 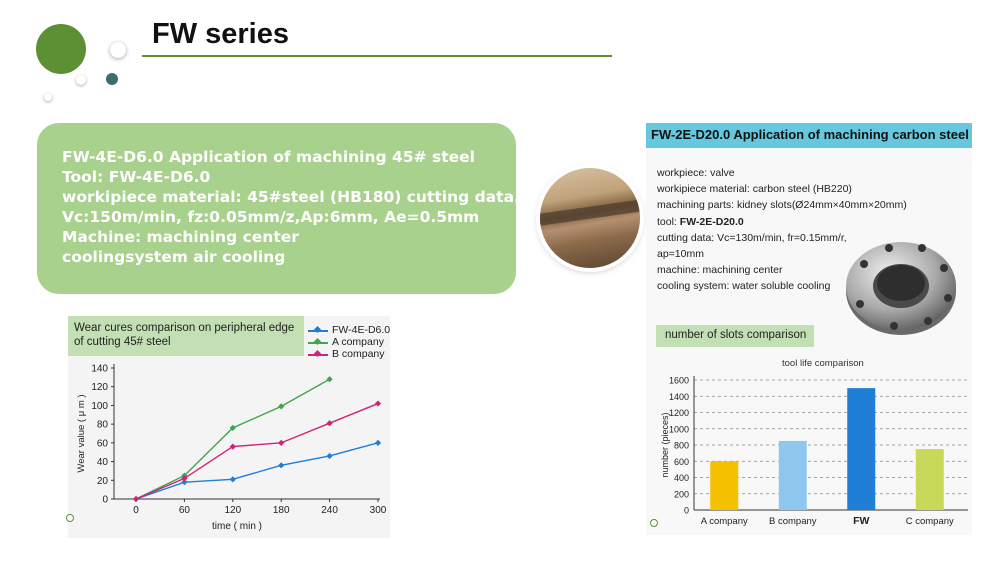 I want to click on y-tick-label: 600, so click(x=681, y=462).